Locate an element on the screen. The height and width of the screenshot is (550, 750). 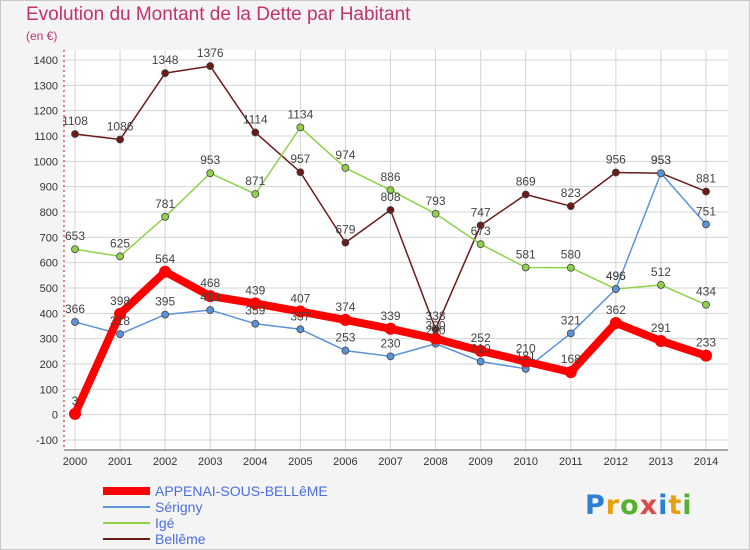
data-label: 181 is located at coordinates (526, 356).